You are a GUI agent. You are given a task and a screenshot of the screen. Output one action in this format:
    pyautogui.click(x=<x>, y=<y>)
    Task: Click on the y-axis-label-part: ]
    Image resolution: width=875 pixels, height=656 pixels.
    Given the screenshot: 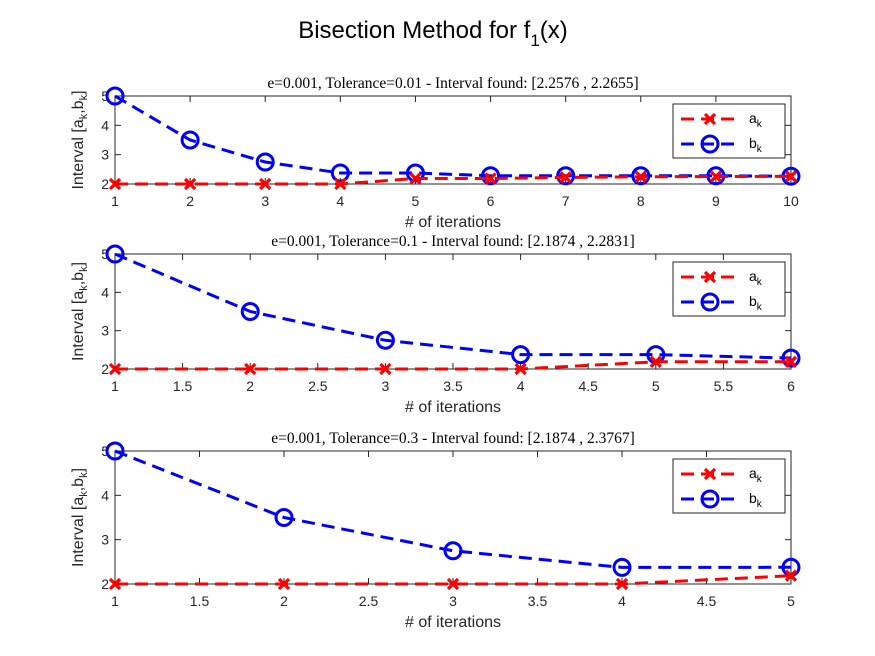 What is the action you would take?
    pyautogui.click(x=78, y=264)
    